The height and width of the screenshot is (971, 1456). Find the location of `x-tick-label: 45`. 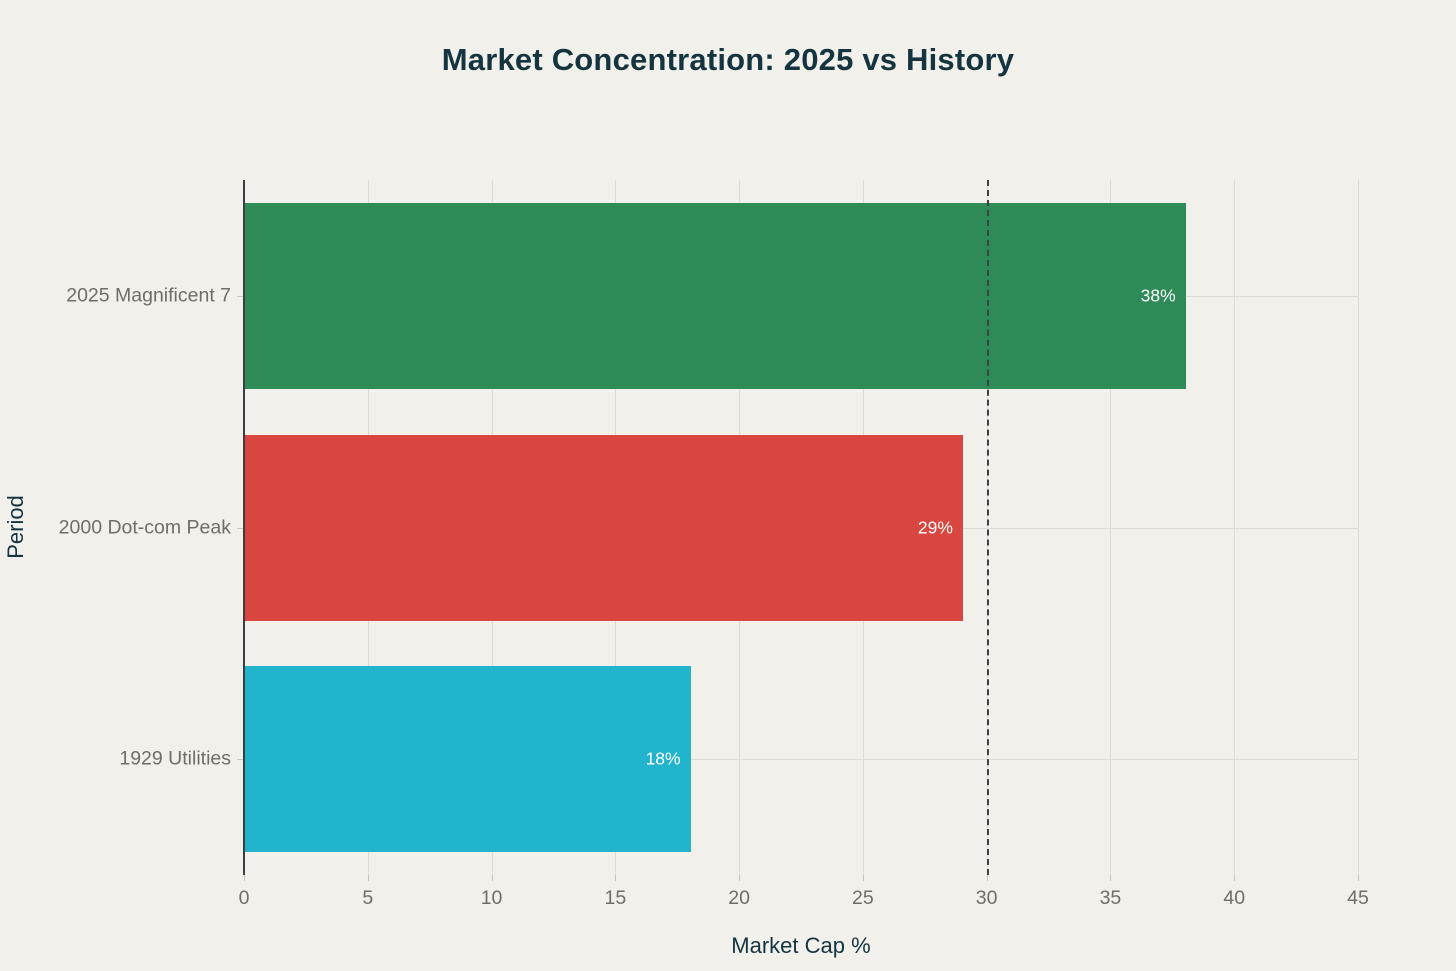

x-tick-label: 45 is located at coordinates (1358, 898).